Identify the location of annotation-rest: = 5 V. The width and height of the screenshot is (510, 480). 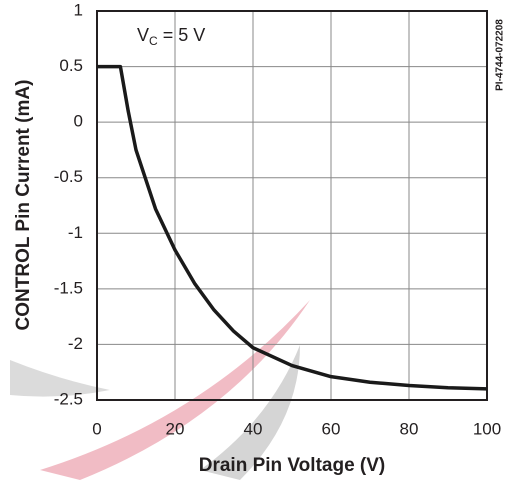
(184, 35).